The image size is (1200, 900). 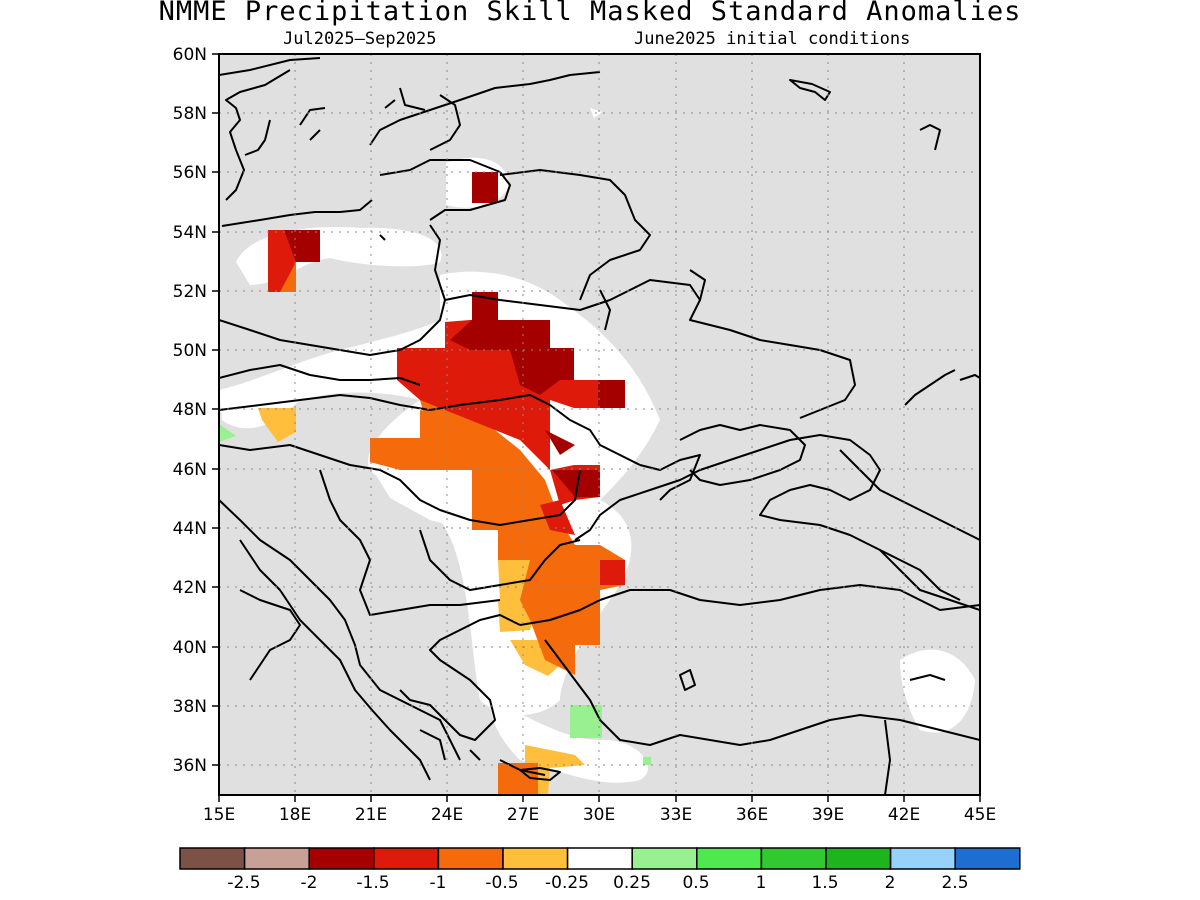 I want to click on lon-label: 45E, so click(x=980, y=815).